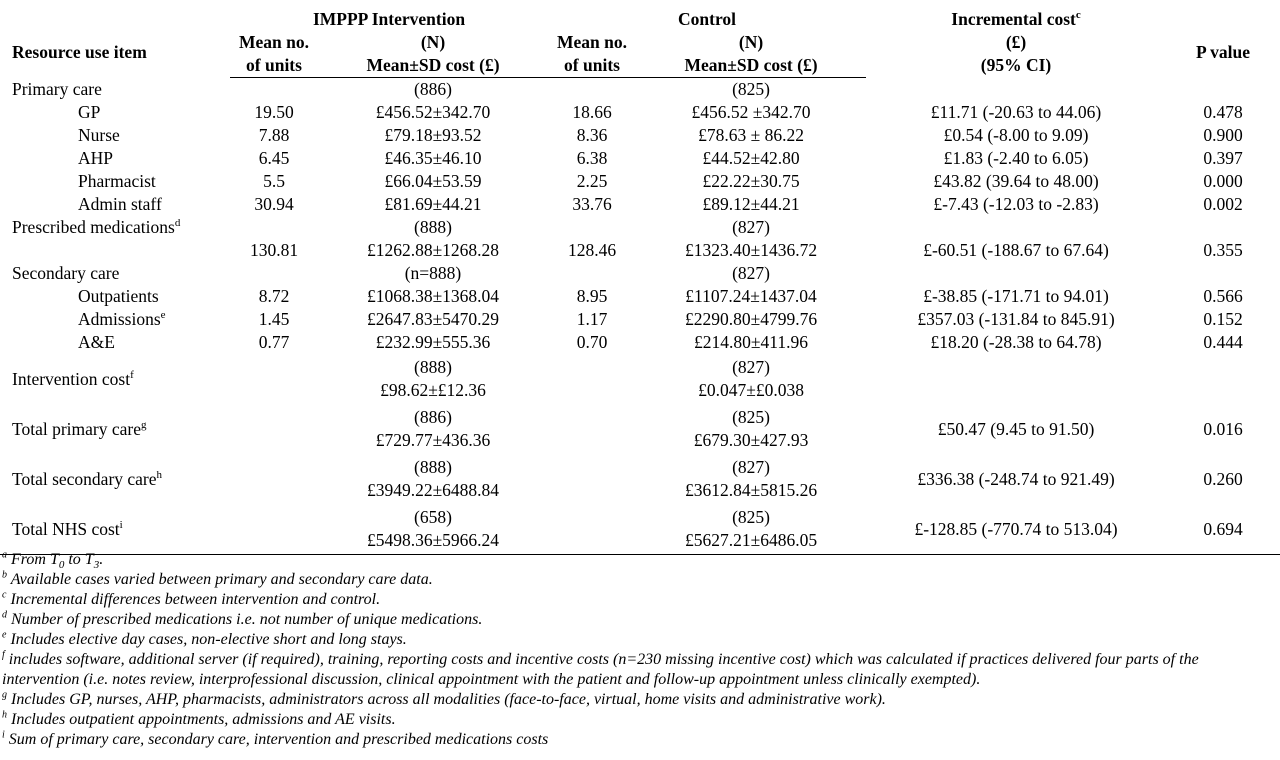  What do you see at coordinates (751, 319) in the screenshot?
I see `ctl-cost: £2290.80±4799.76` at bounding box center [751, 319].